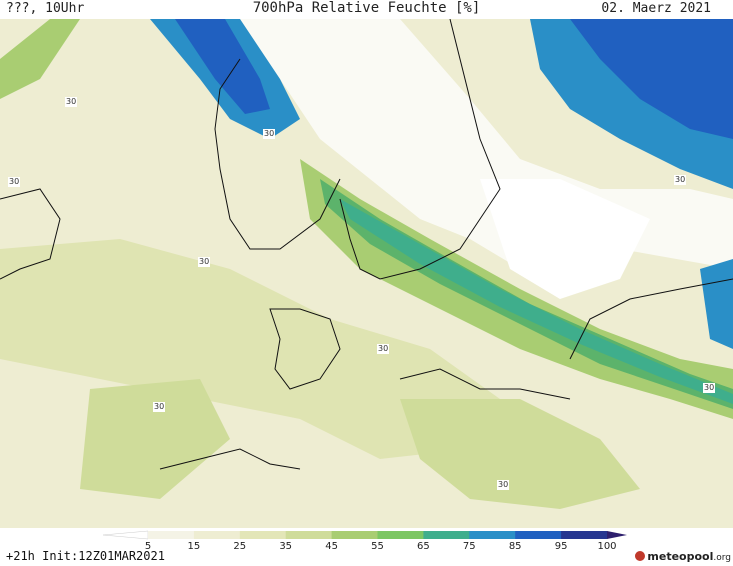 The width and height of the screenshot is (733, 566). What do you see at coordinates (194, 546) in the screenshot?
I see `colorbar-tick-label: 15` at bounding box center [194, 546].